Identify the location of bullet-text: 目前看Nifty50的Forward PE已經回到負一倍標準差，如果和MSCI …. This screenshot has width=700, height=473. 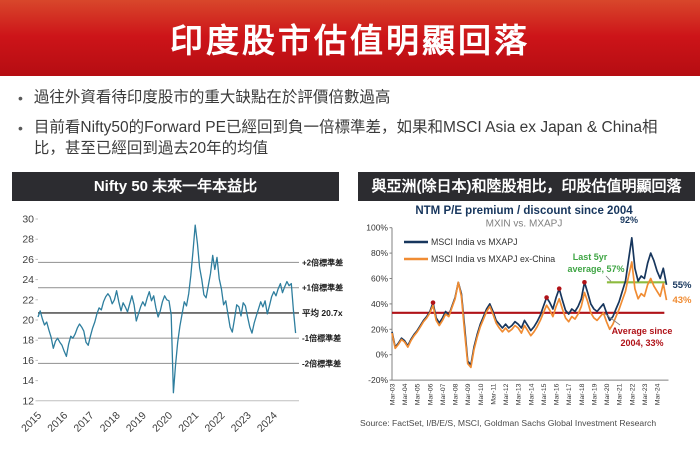
(345, 138).